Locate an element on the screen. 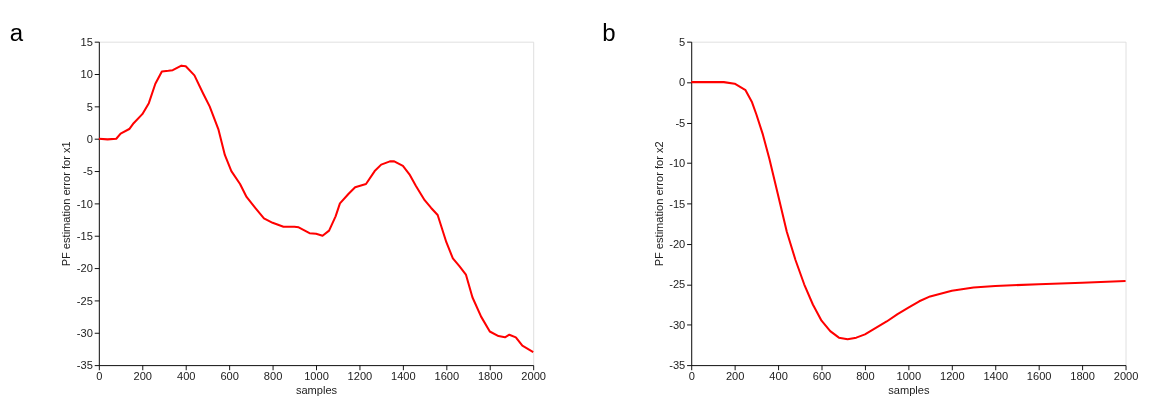  chart-title: b is located at coordinates (609, 32).